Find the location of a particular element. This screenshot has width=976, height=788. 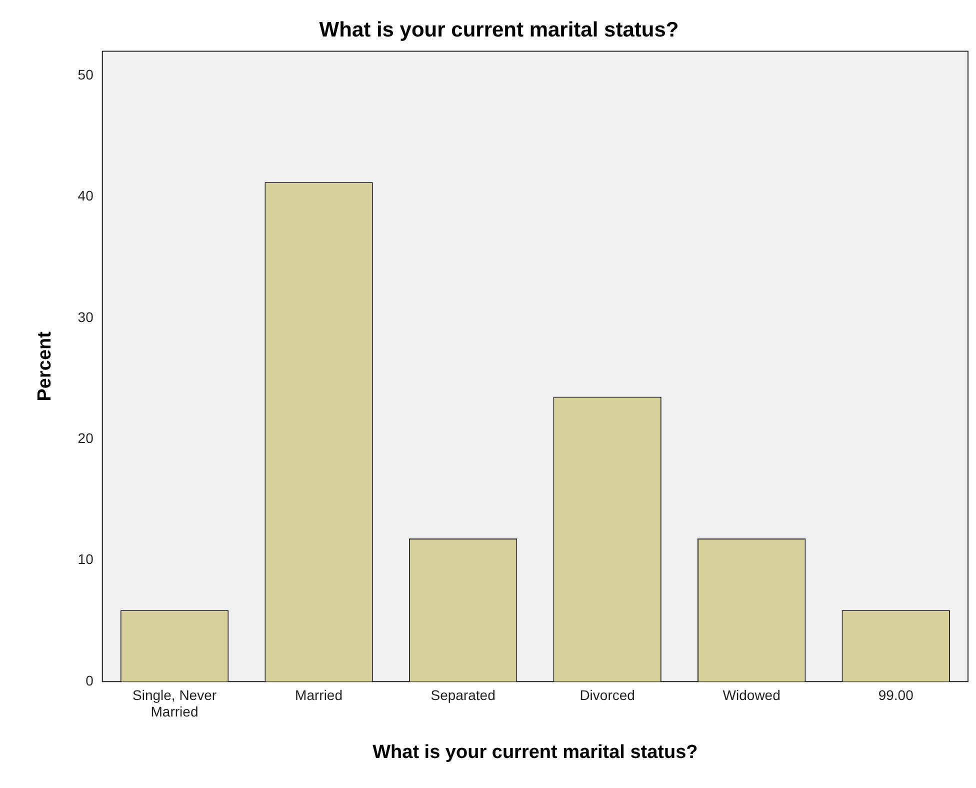

chart-title: What is your current marital status? is located at coordinates (499, 30).